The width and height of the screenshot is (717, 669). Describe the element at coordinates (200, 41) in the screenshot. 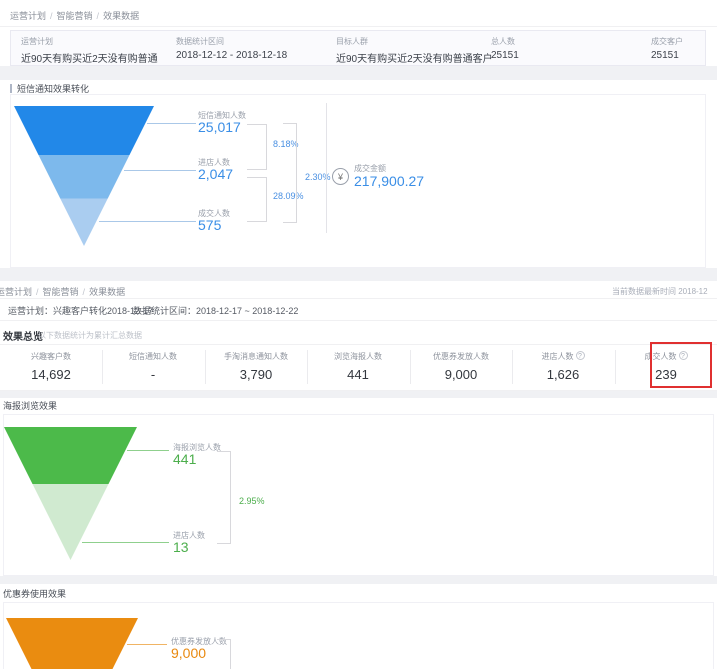

I see `summary-label: 数据统计区间` at that location.